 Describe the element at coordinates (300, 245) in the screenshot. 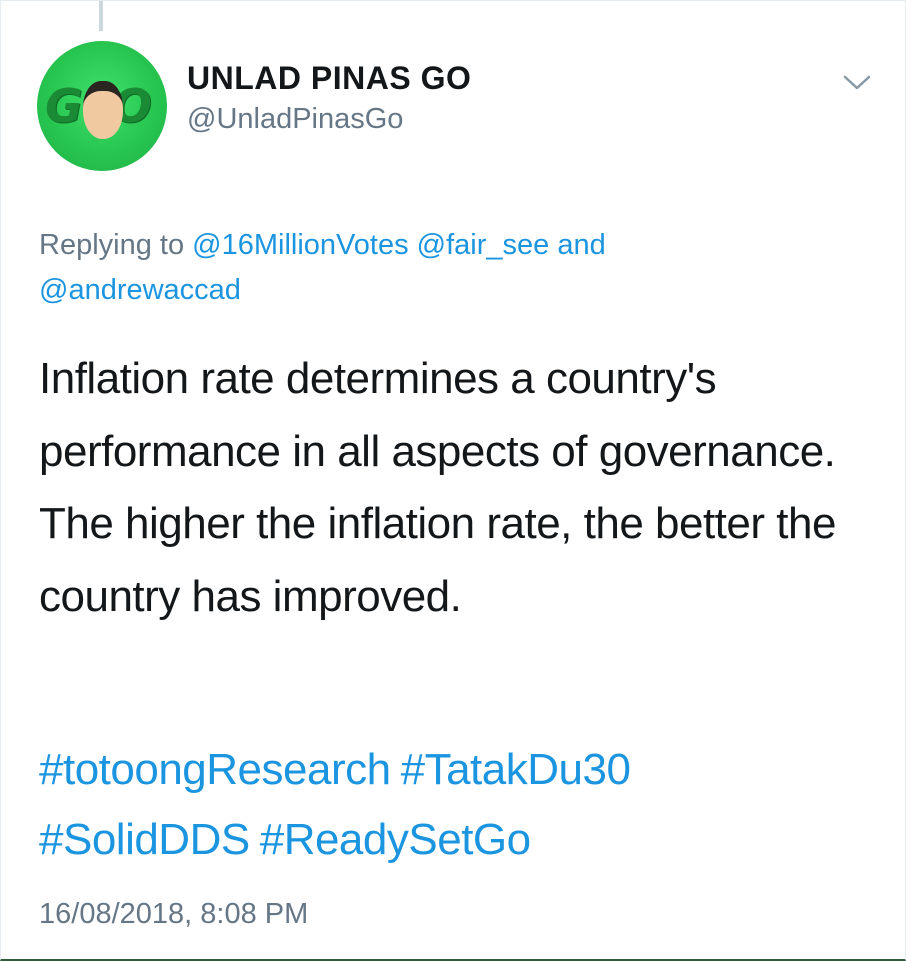

I see `mention-link: @16MillionVotes` at that location.